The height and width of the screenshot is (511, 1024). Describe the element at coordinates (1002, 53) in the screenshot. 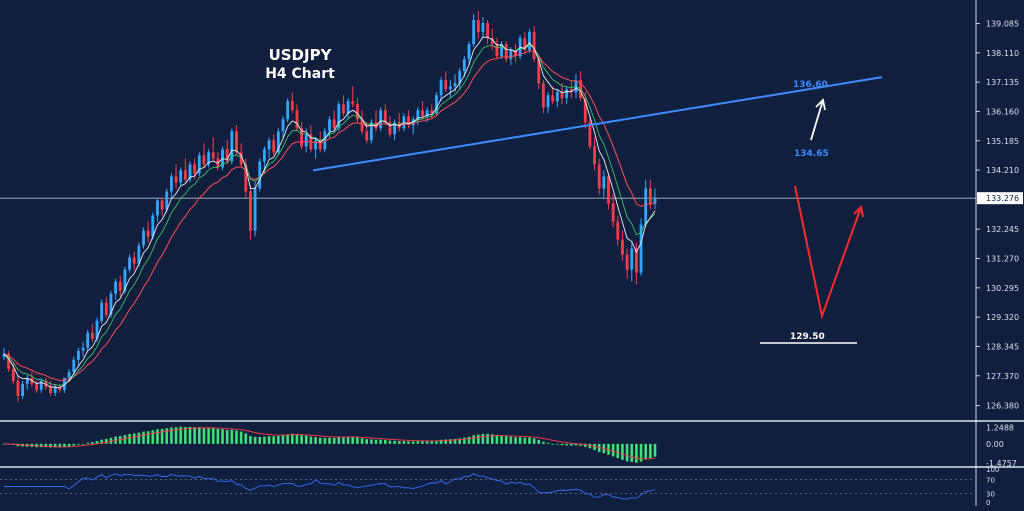

I see `y-tick-label: 138.110` at that location.